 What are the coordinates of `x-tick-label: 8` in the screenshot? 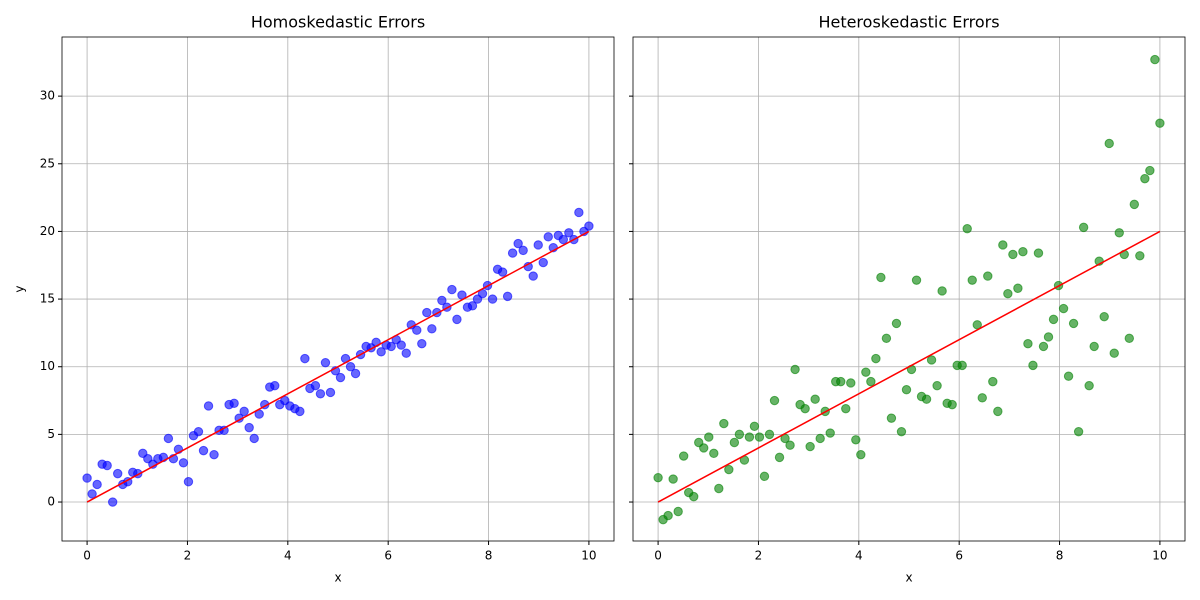 It's located at (1060, 556).